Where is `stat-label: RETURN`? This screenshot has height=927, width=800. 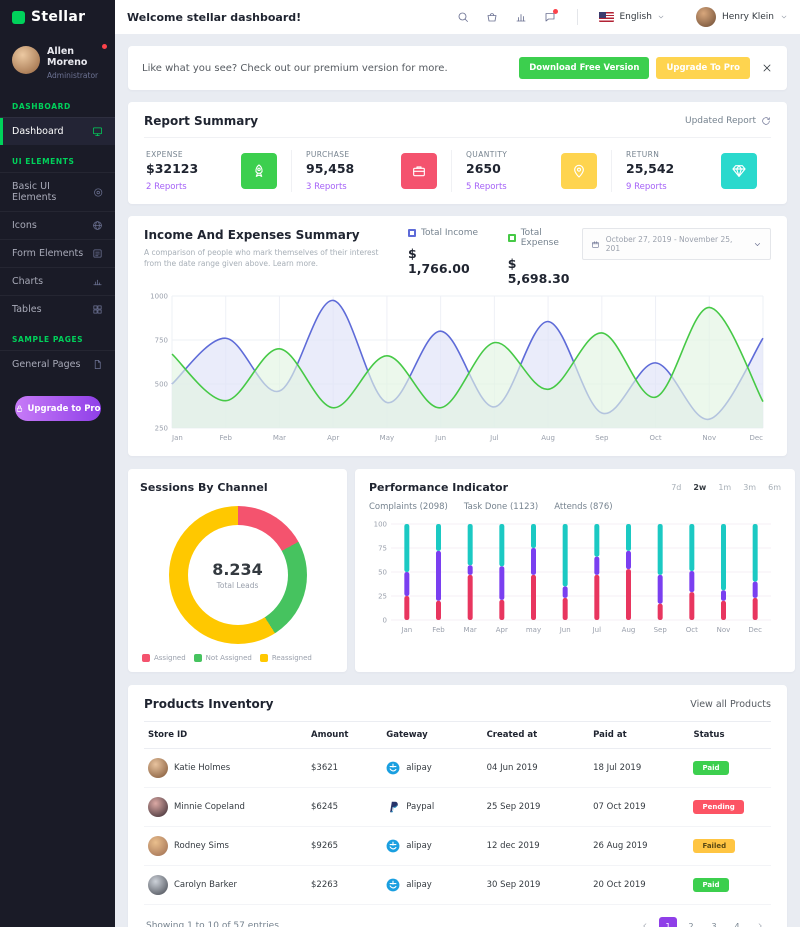 stat-label: RETURN is located at coordinates (643, 154).